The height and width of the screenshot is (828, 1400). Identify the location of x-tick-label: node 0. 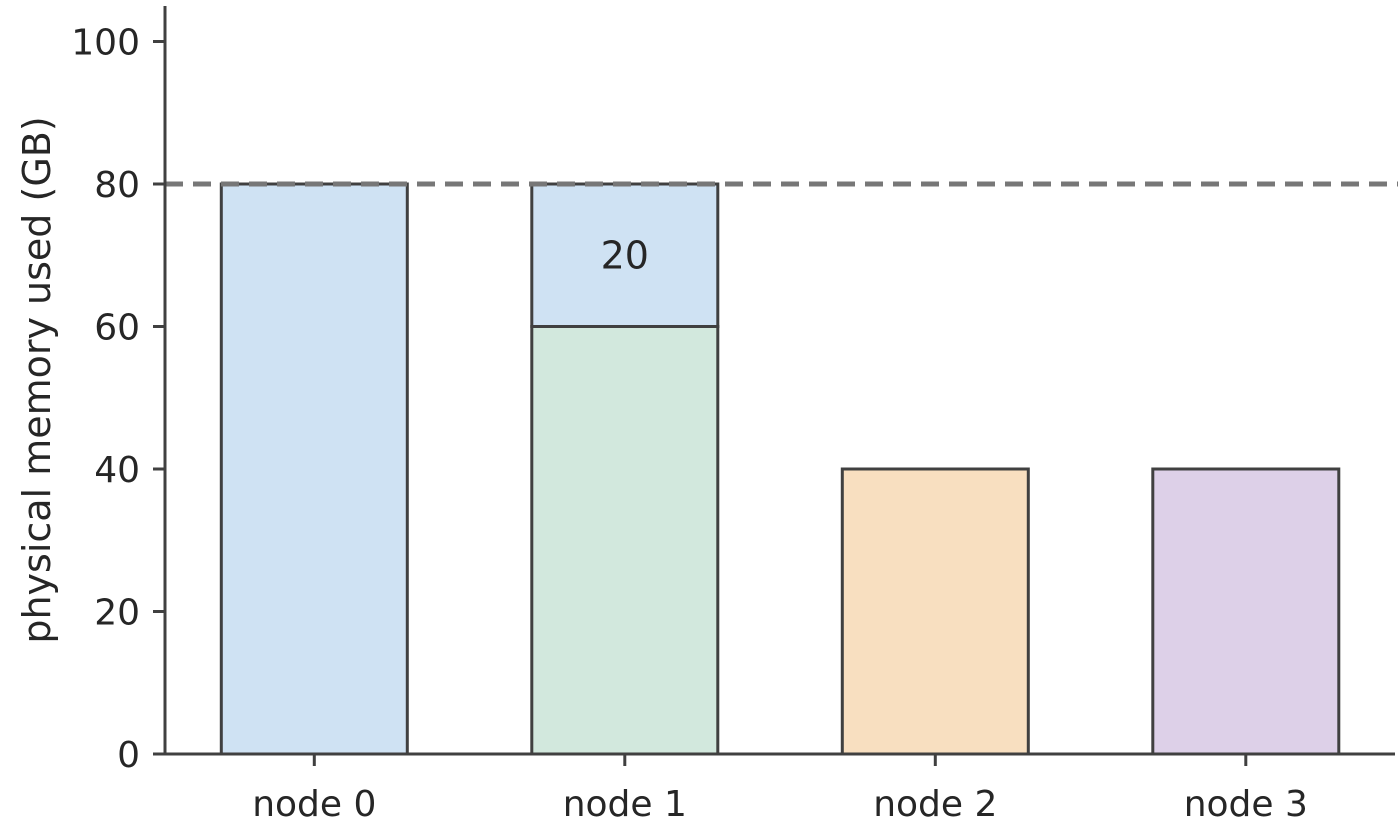
(314, 804).